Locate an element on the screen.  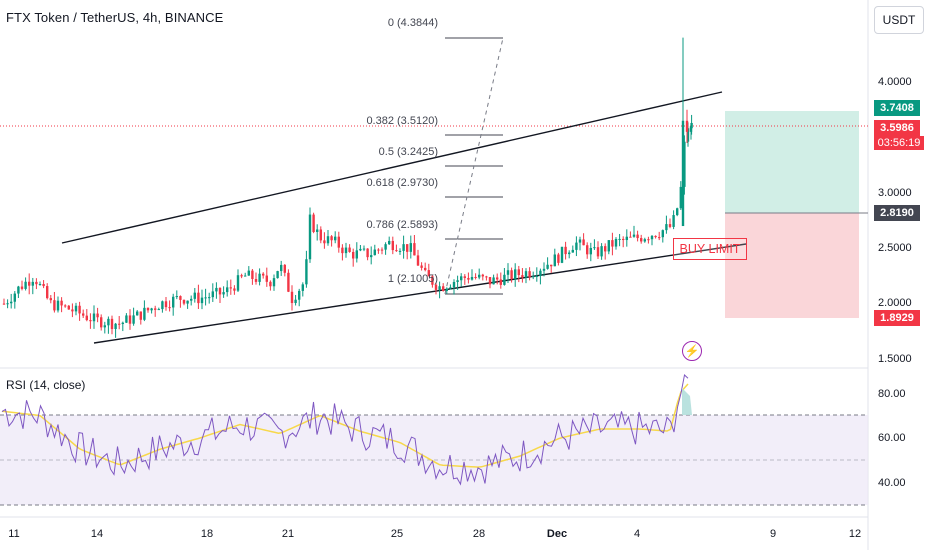
stop-zone is located at coordinates (792, 265).